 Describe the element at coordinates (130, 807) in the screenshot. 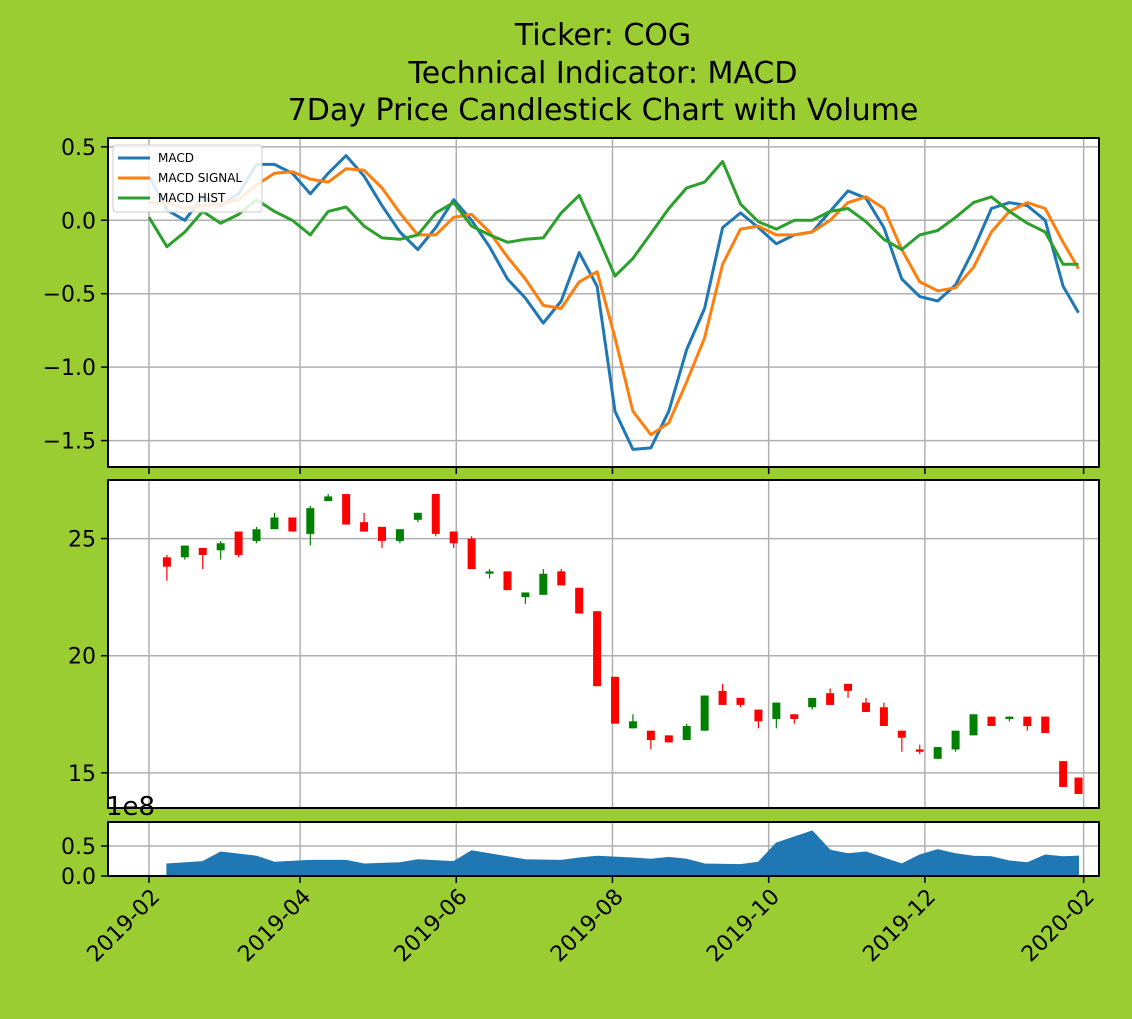

I see `volume-scale-label: 1e8` at that location.